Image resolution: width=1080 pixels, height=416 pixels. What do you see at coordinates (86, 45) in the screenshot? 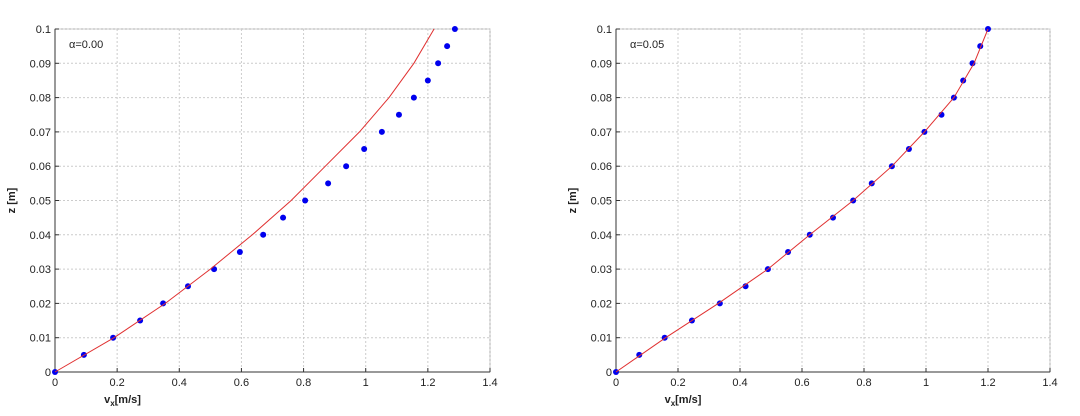
I see `annotation: α=0.00` at bounding box center [86, 45].